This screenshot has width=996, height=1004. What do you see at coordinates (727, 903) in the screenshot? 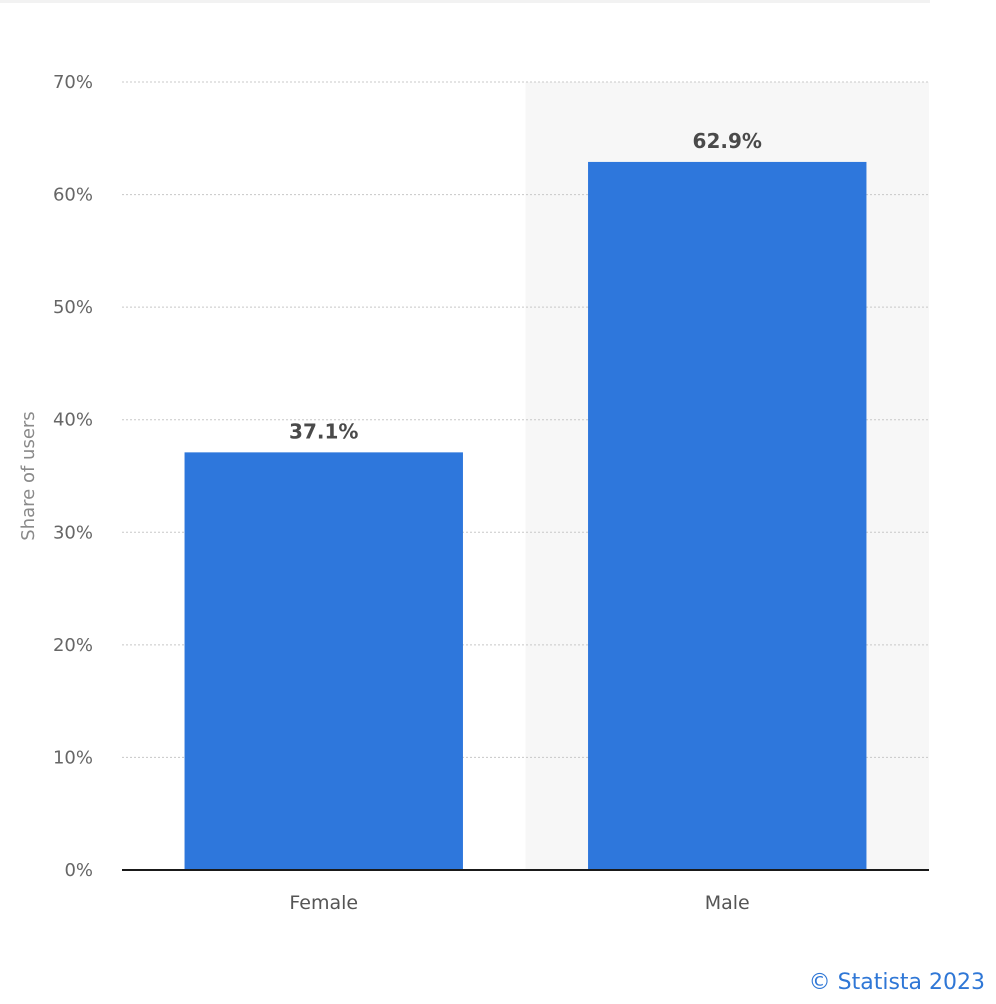
I see `category-label: Male` at bounding box center [727, 903].